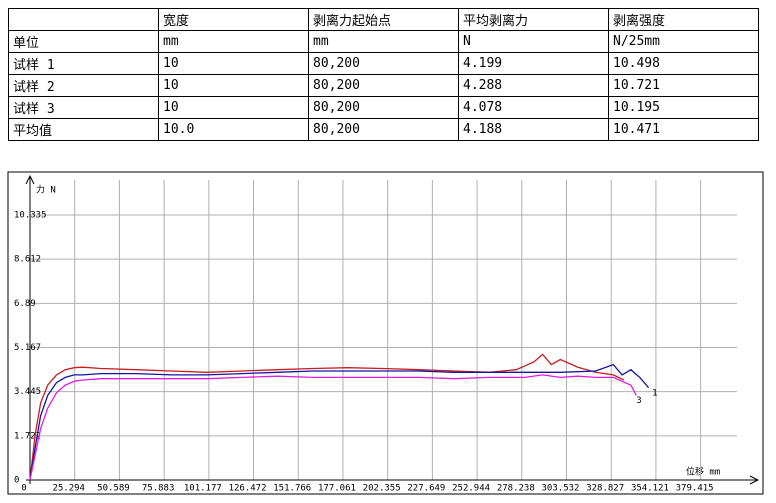  I want to click on x-tick-label: 75.883, so click(158, 489).